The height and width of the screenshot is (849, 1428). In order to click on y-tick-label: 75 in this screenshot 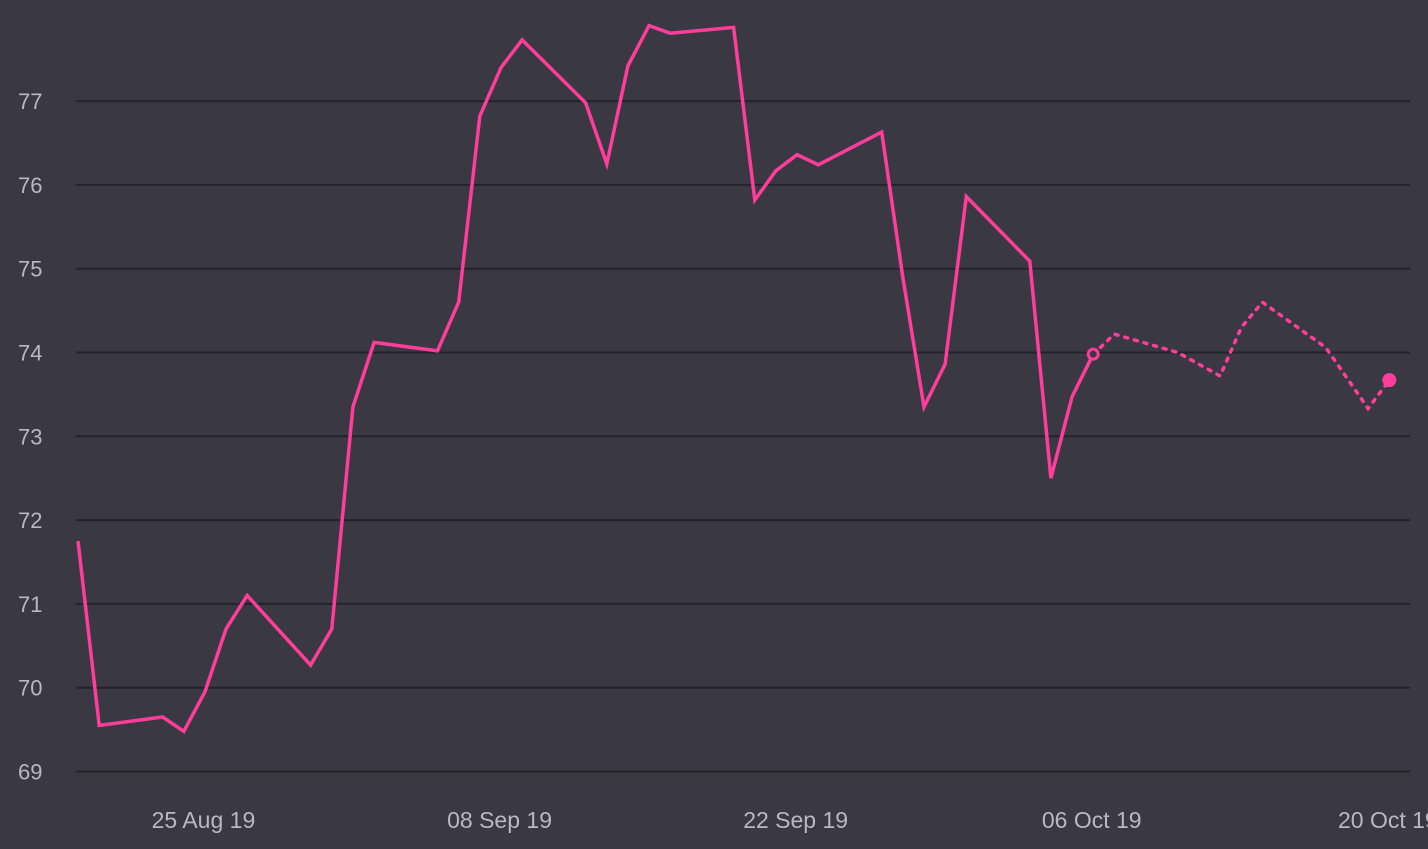, I will do `click(30, 269)`.